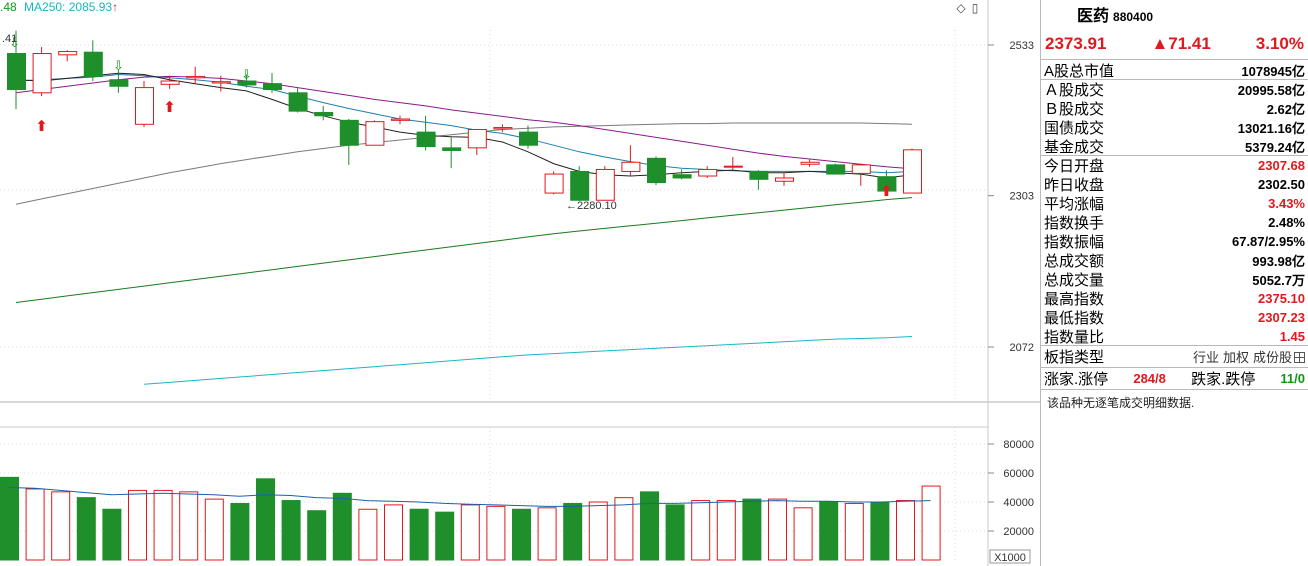  Describe the element at coordinates (1299, 357) in the screenshot. I see `grid-icon` at that location.